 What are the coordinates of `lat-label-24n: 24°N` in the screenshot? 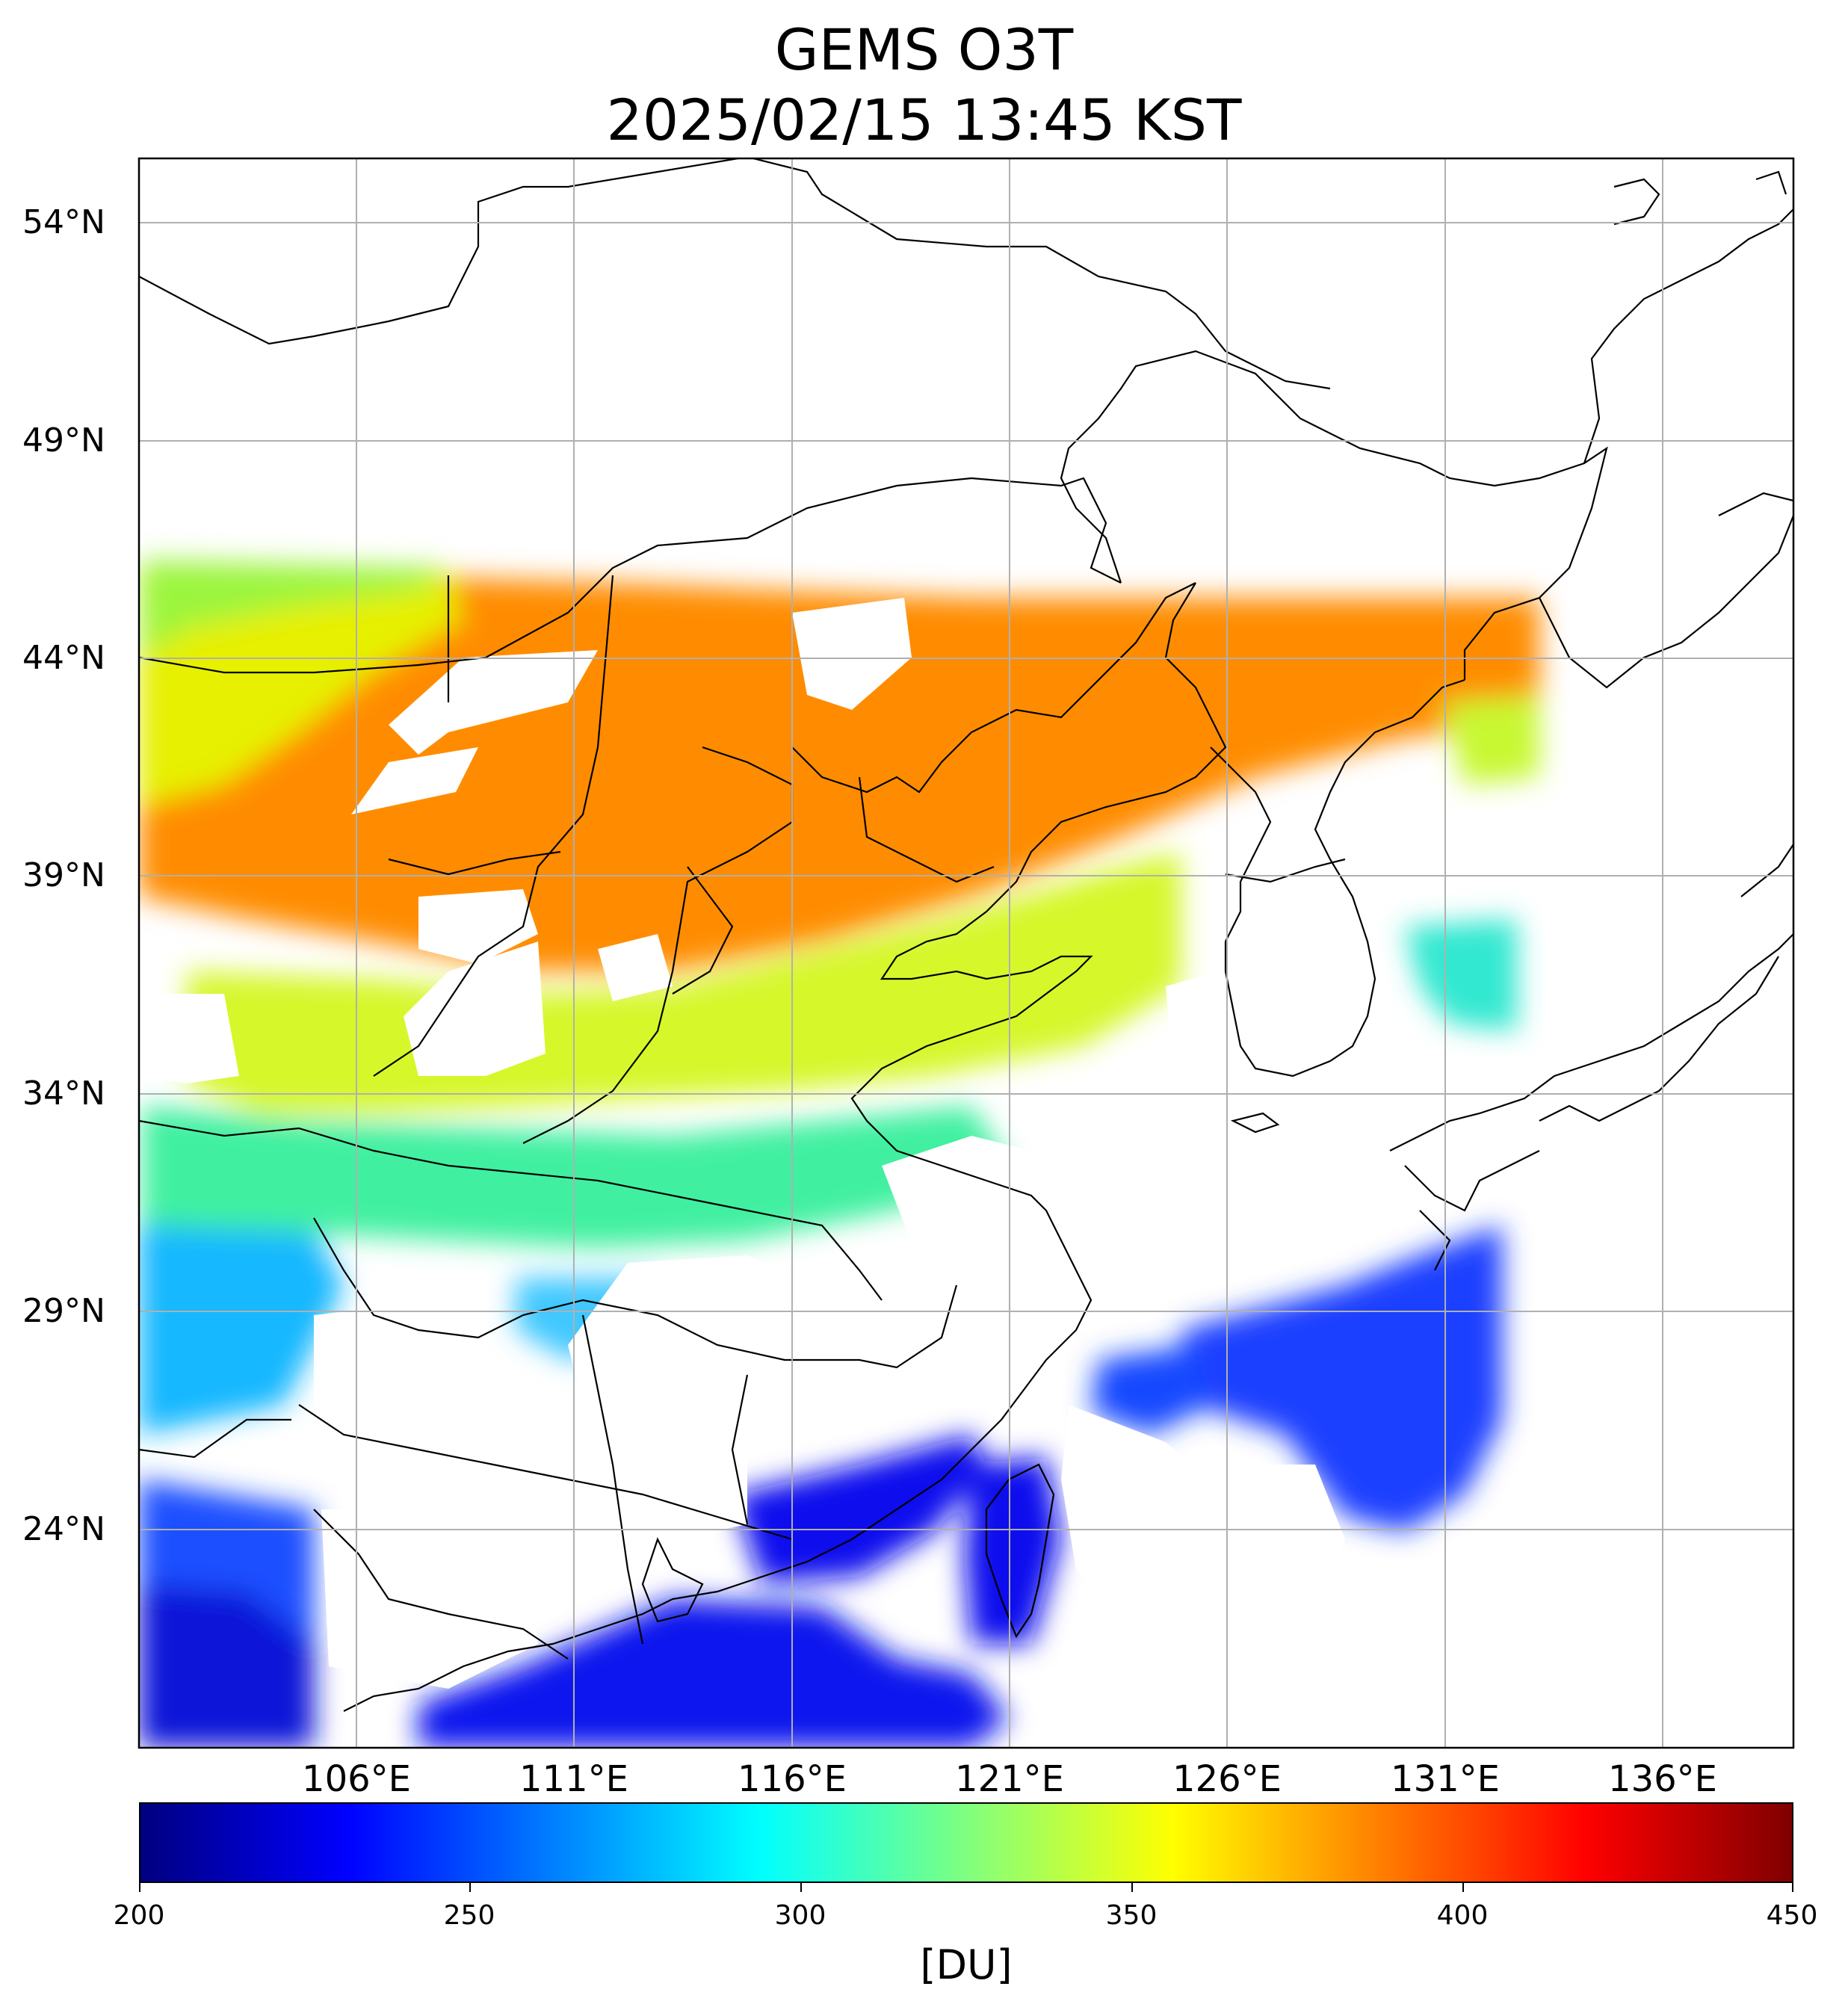 It's located at (64, 1529).